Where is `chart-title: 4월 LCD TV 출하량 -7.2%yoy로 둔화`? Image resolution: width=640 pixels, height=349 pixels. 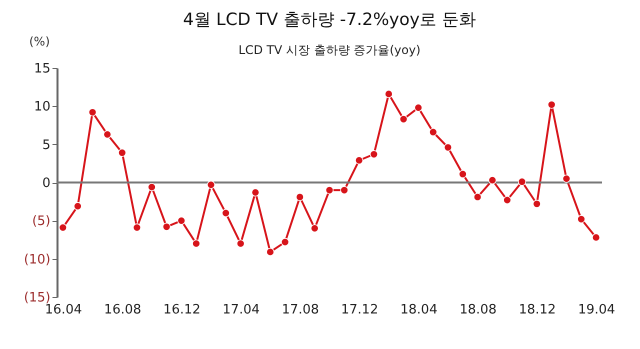
chart-title: 4월 LCD TV 출하량 -7.2%yoy로 둔화 is located at coordinates (329, 20).